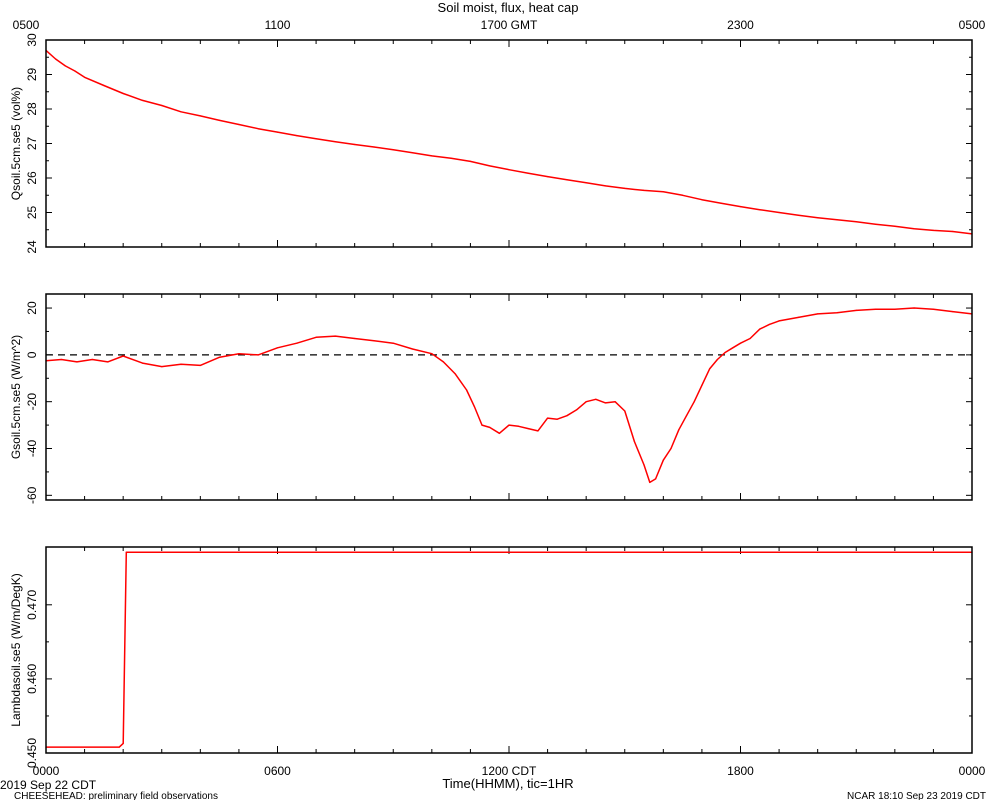 This screenshot has height=800, width=1000. I want to click on y-tick-label: -60, so click(32, 495).